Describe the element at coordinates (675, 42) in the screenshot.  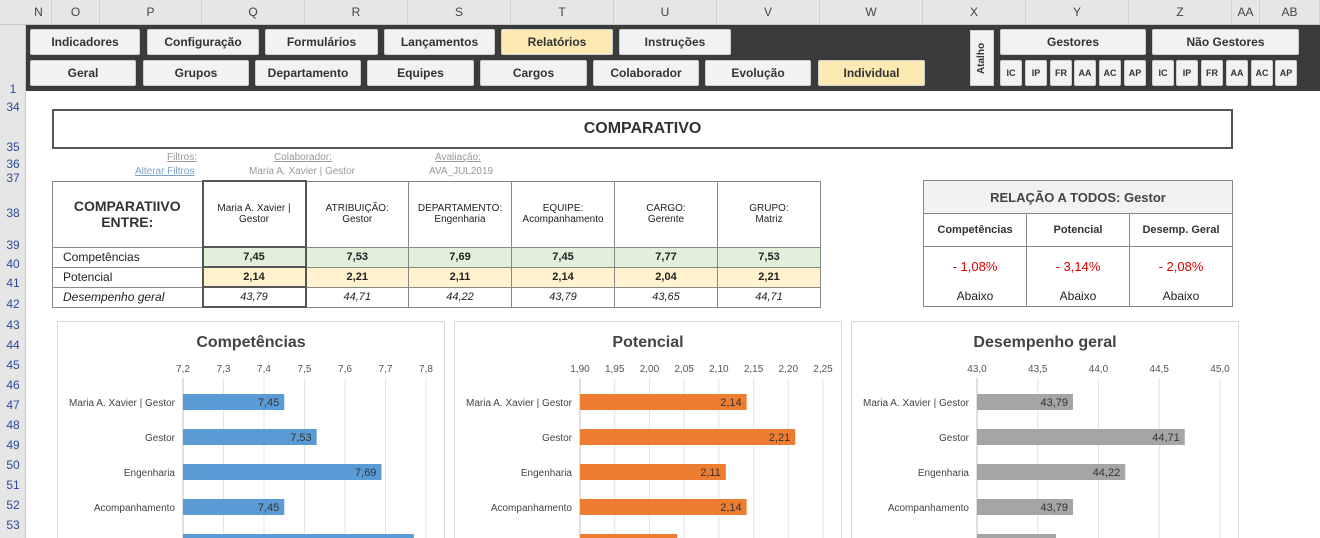
I see `nav-instrucoes-button: Instruções` at that location.